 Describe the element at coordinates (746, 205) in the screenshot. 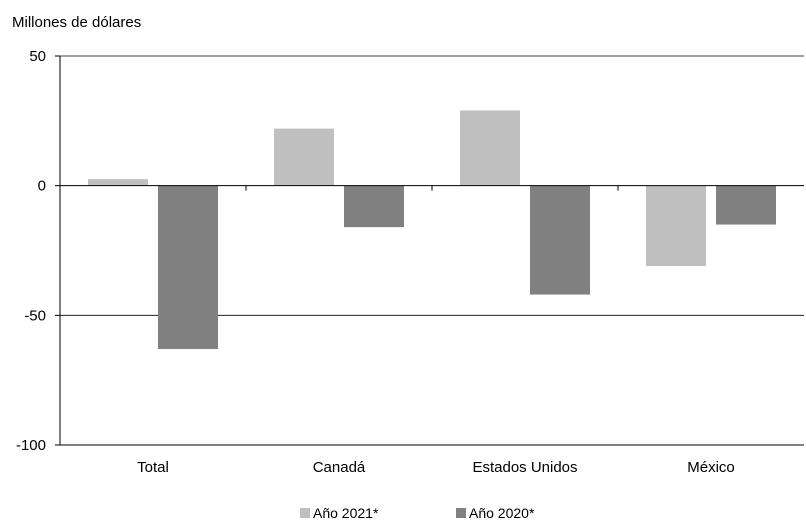

I see `bar-mexico-ano-2020` at that location.